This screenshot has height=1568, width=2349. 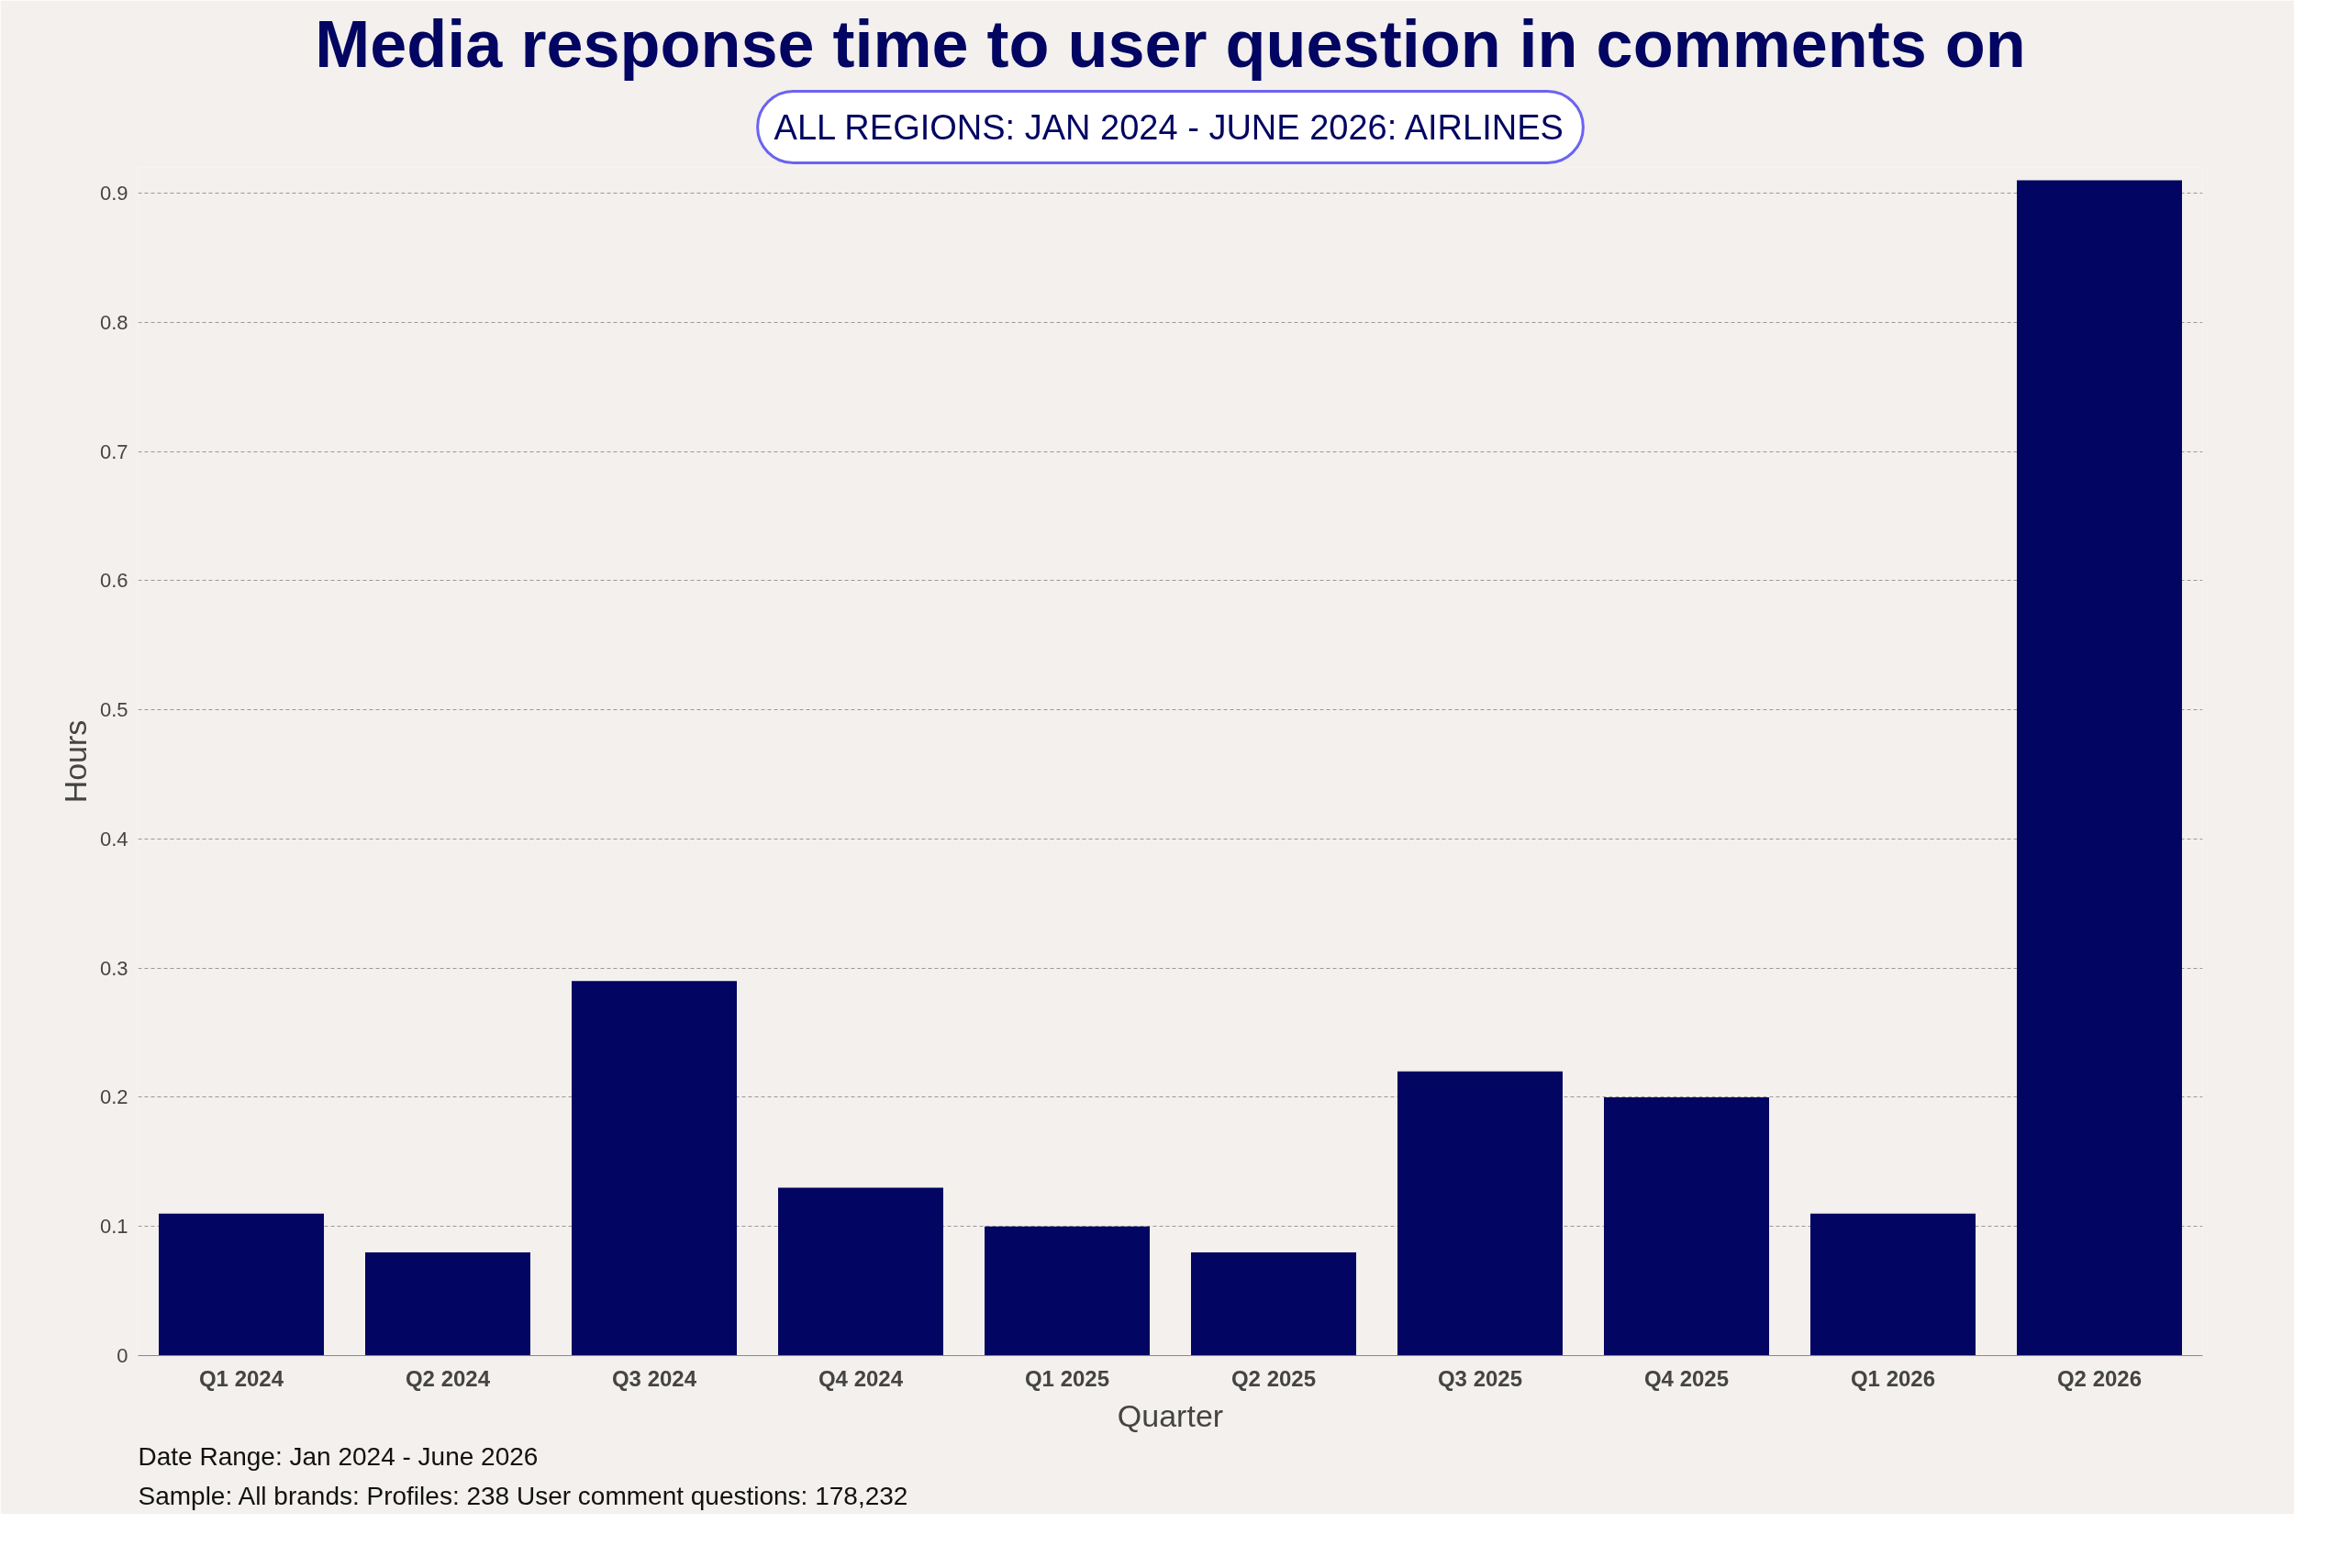 I want to click on y-tick-label: 0.6, so click(x=113, y=581).